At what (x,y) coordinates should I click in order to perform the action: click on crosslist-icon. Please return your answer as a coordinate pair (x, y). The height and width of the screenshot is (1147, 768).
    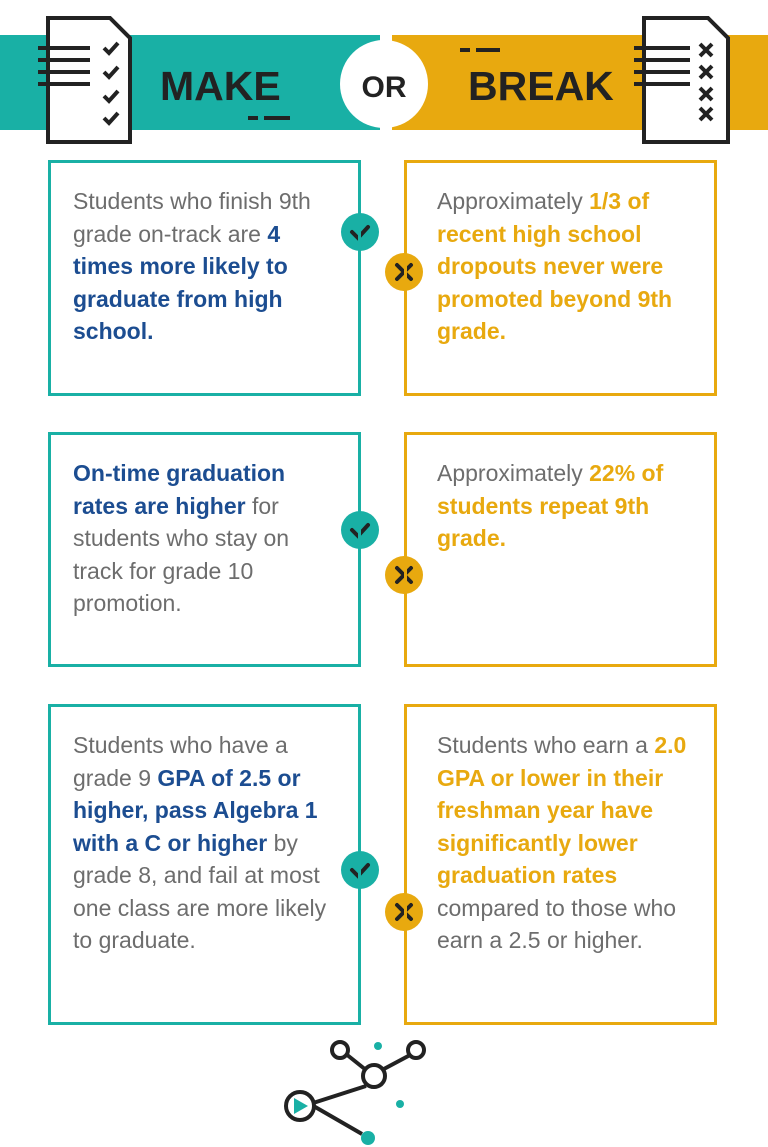
    Looking at the image, I should click on (686, 80).